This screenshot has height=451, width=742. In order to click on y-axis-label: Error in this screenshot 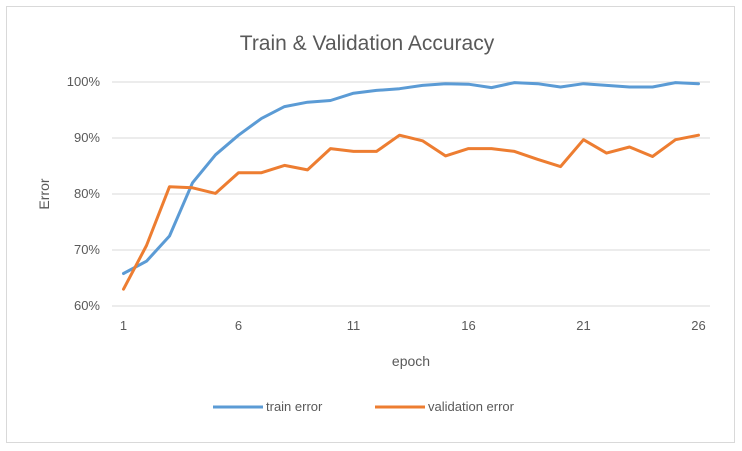, I will do `click(44, 193)`.